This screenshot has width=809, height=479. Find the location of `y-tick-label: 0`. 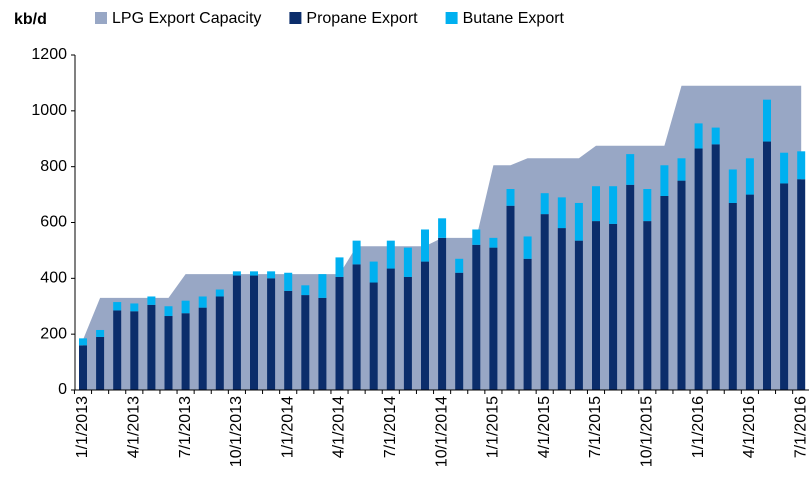

y-tick-label: 0 is located at coordinates (62, 389).